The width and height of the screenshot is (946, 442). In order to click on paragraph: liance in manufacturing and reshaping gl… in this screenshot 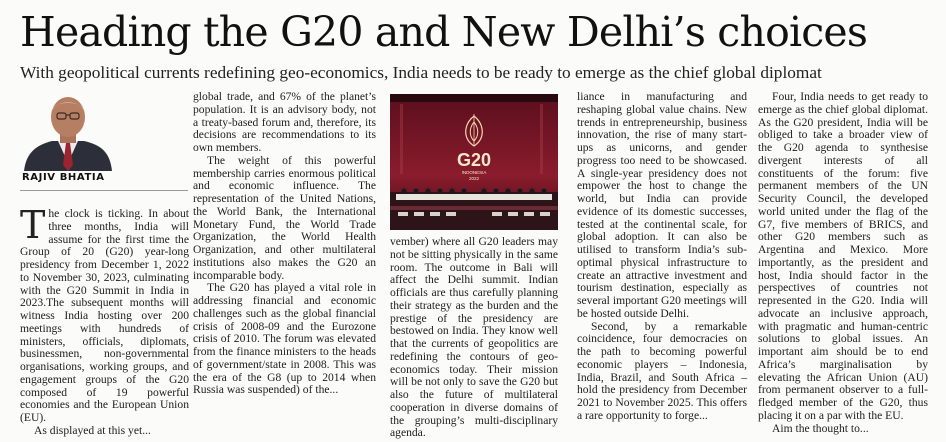, I will do `click(662, 205)`.